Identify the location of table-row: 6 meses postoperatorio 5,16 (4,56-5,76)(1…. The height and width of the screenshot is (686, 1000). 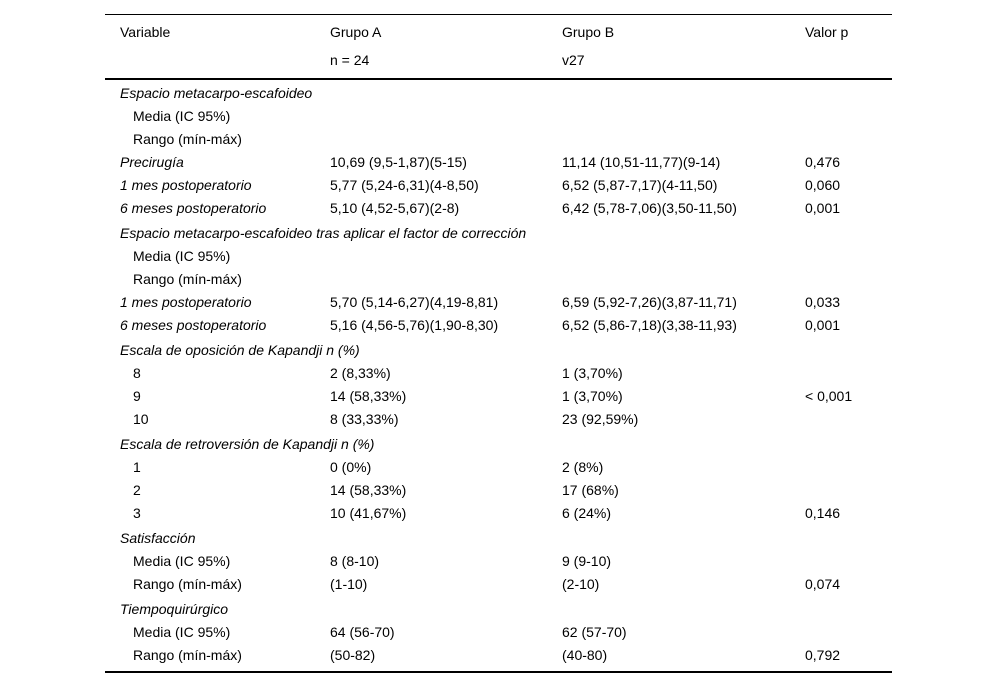
(498, 325).